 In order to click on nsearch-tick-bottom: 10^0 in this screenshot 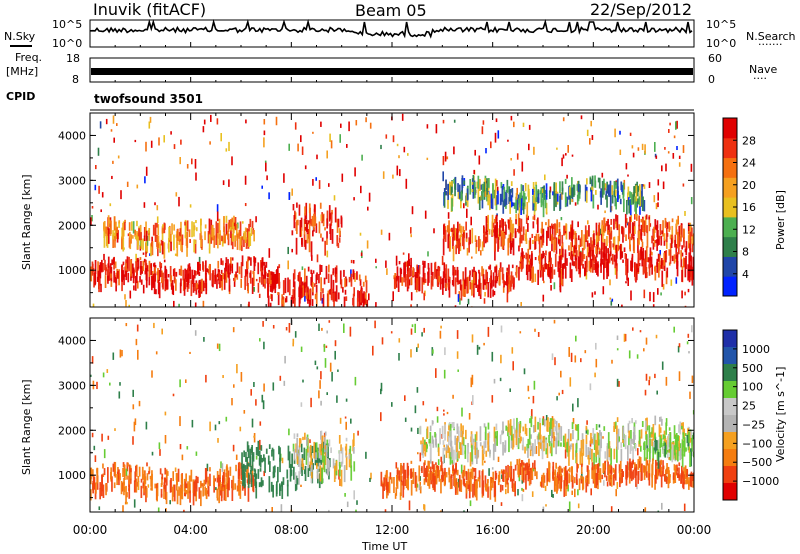, I will do `click(721, 43)`.